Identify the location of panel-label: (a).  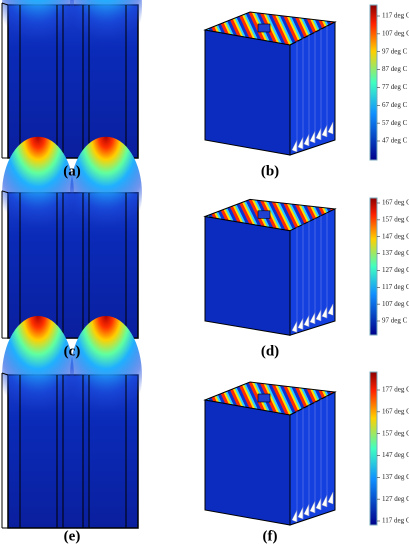
(72, 171).